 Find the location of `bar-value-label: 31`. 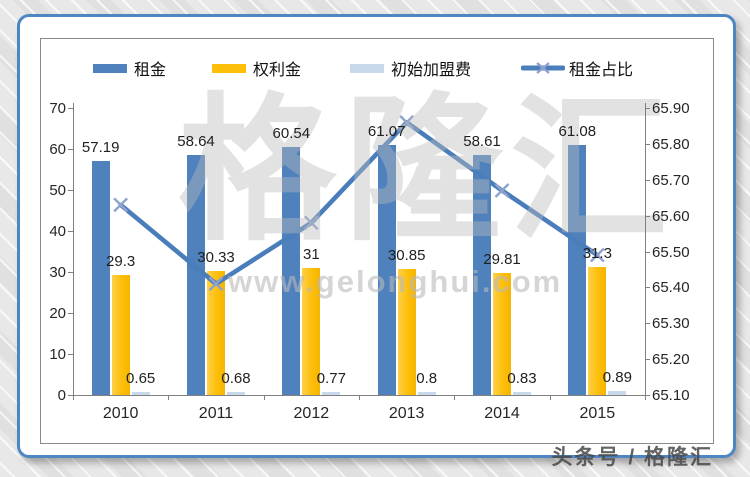

bar-value-label: 31 is located at coordinates (311, 254).